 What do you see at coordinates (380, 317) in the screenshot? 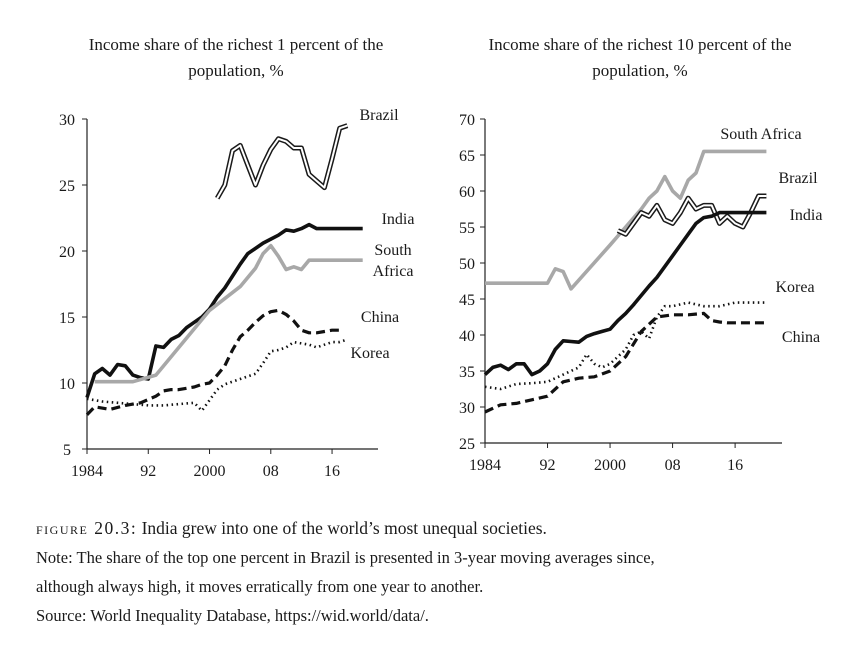
I see `legend-label-china-left: China` at bounding box center [380, 317].